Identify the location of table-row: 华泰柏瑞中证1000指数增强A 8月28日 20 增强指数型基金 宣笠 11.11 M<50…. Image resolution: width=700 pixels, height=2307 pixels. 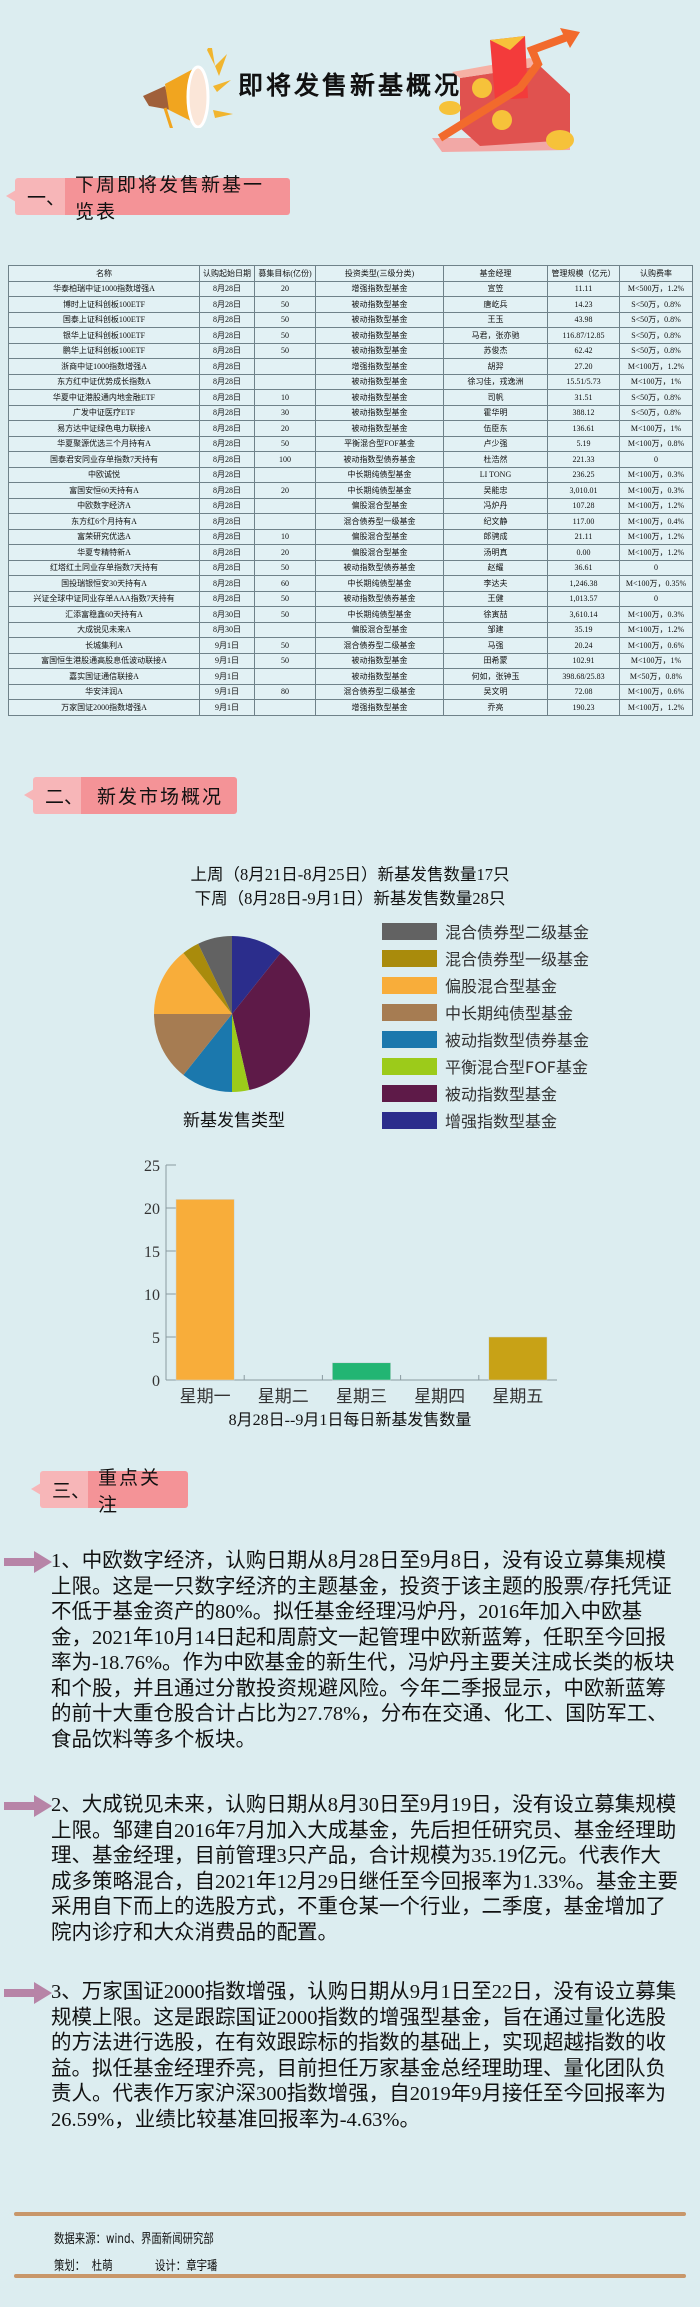
(350, 288).